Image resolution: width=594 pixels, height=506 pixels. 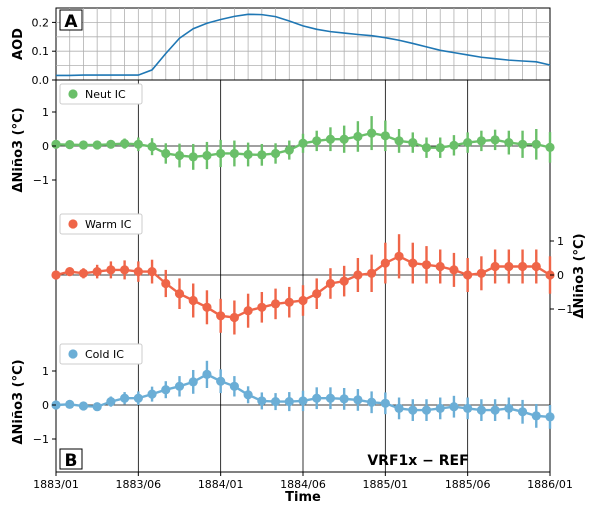 What do you see at coordinates (18, 401) in the screenshot?
I see `y-axis-label-cold: ΔNiño3 (°C)` at bounding box center [18, 401].